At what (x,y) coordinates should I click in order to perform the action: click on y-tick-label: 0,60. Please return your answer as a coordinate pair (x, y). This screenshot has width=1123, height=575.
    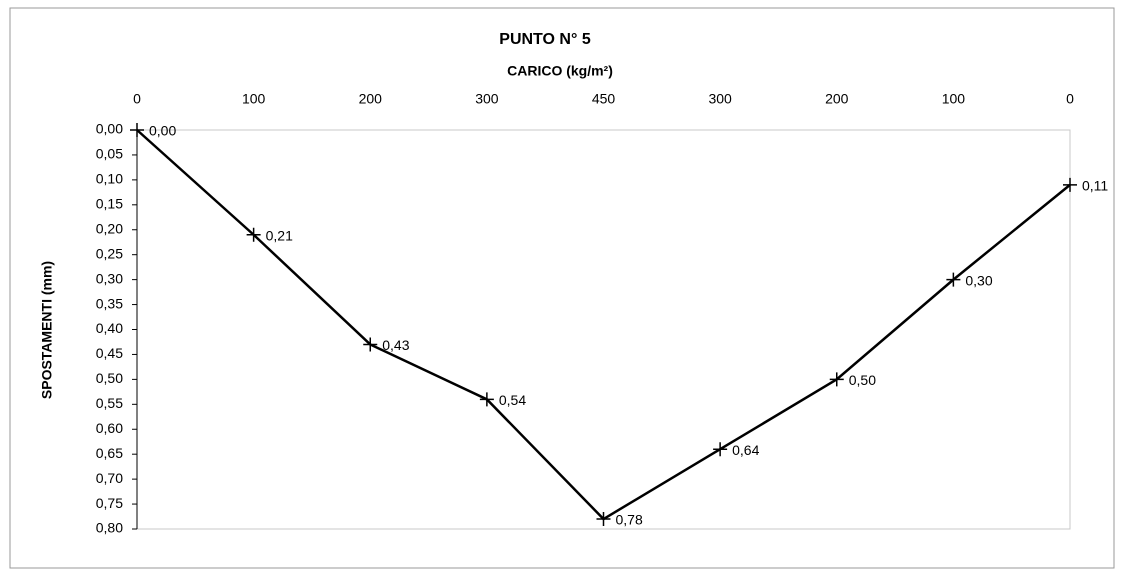
    Looking at the image, I should click on (109, 428).